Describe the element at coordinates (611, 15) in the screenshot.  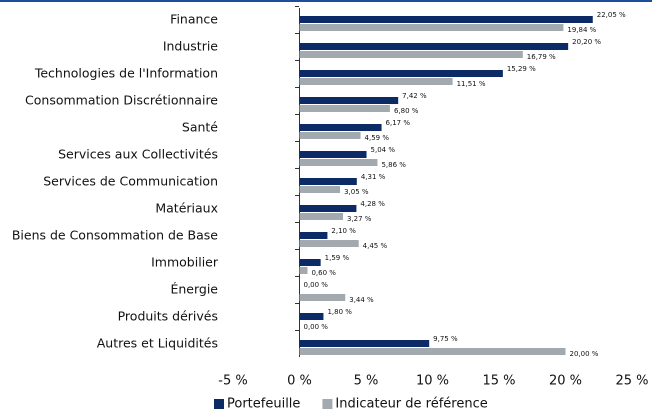
I see `value-label: 22,05 %` at that location.